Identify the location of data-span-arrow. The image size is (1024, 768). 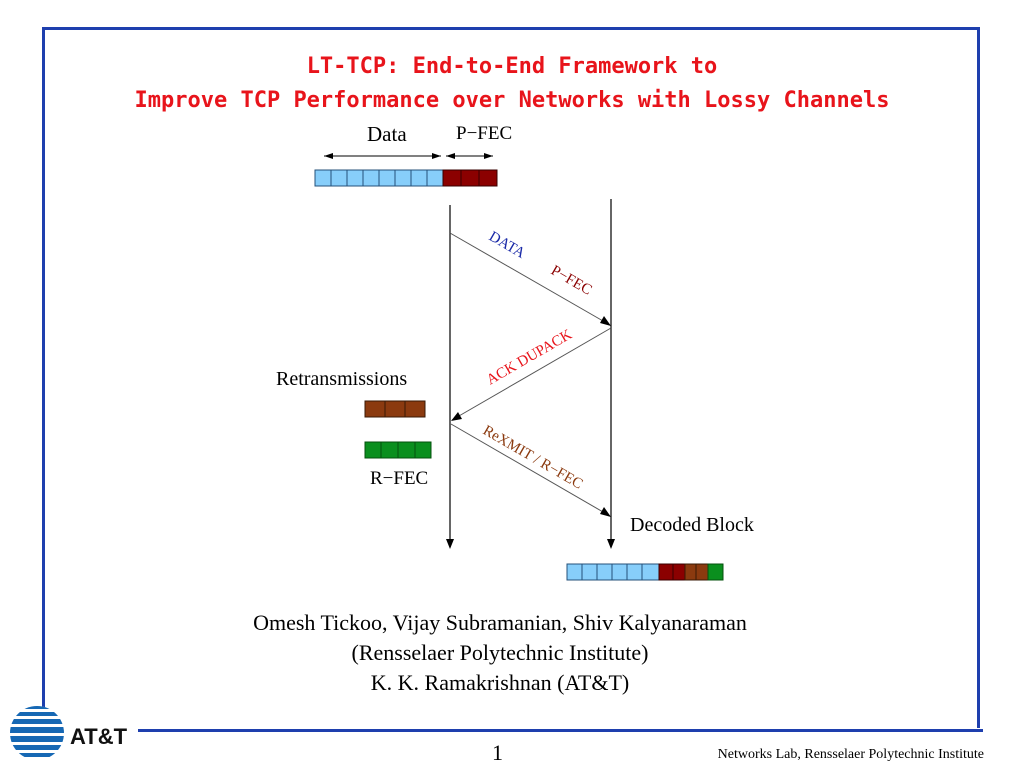
(382, 156).